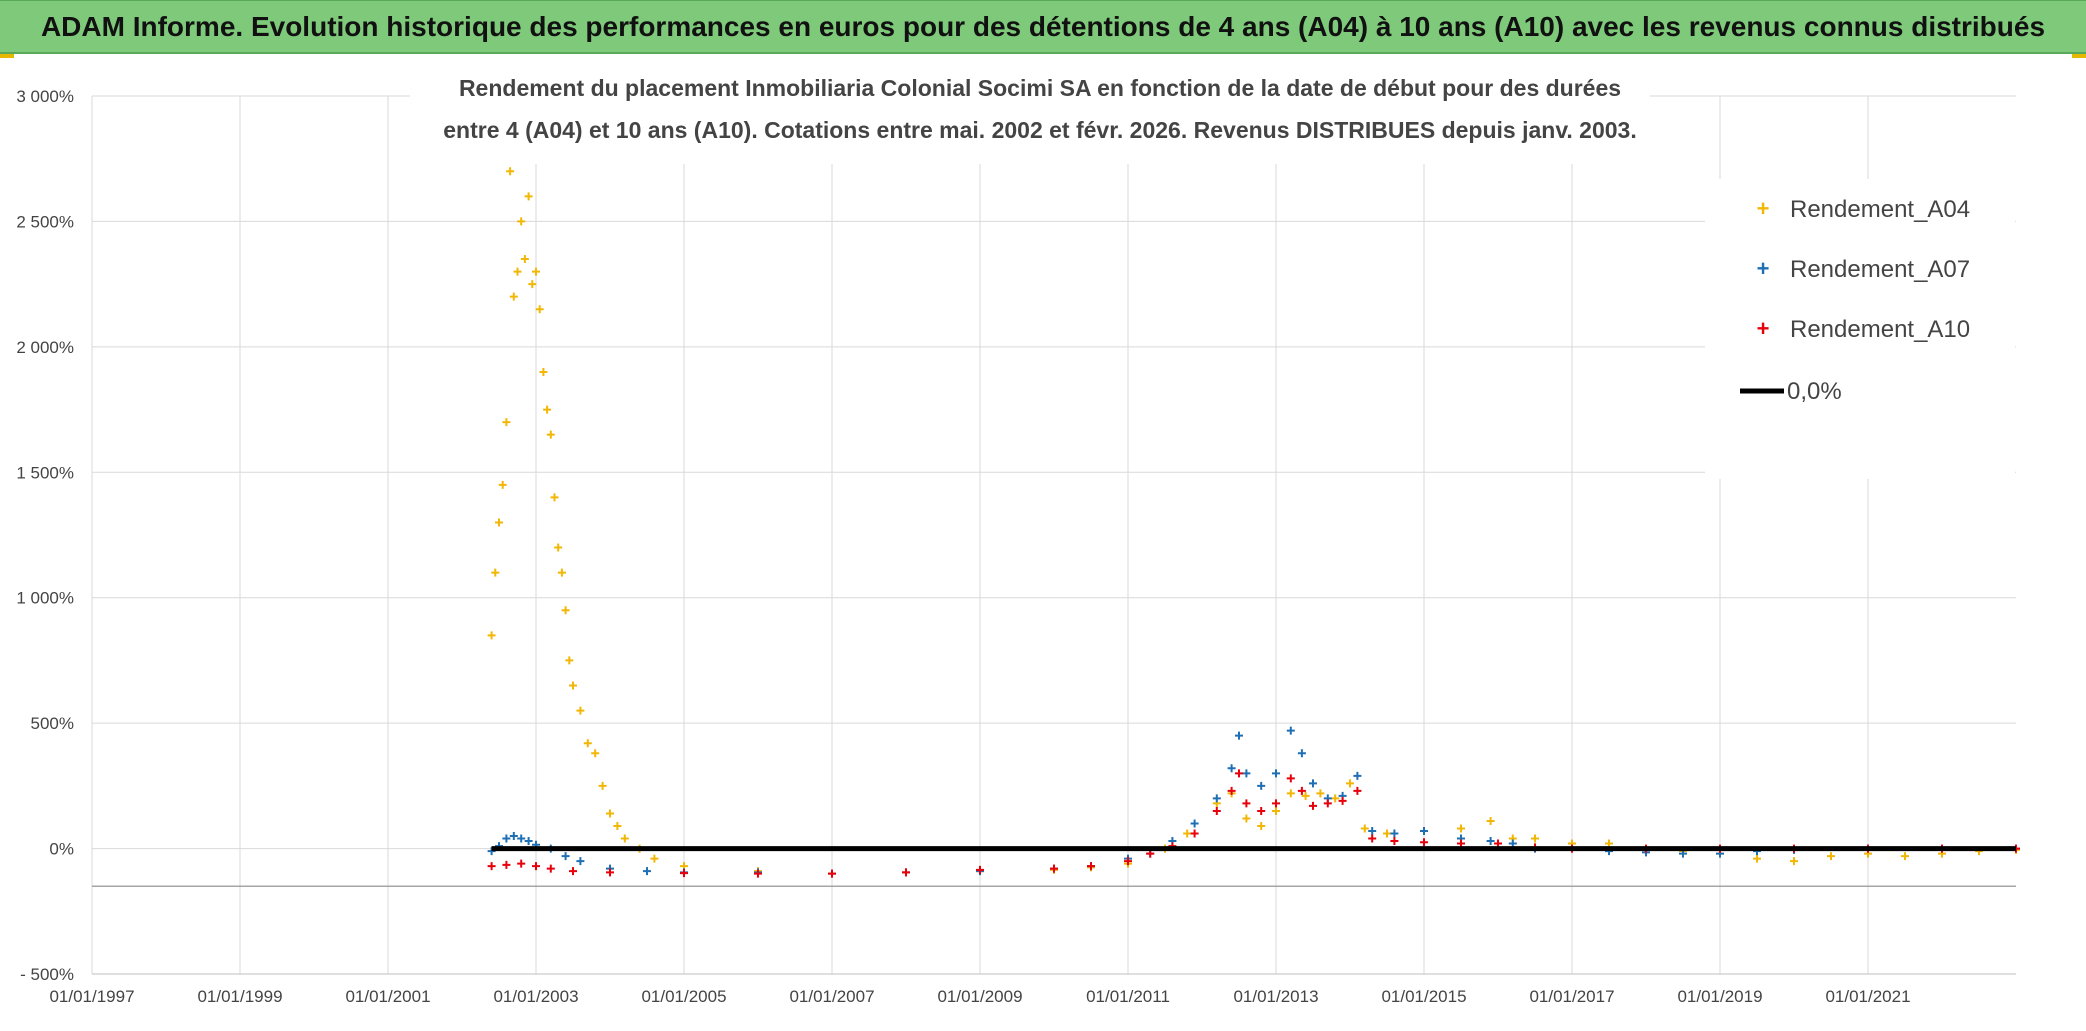  I want to click on y-tick-label: 500%, so click(52, 723).